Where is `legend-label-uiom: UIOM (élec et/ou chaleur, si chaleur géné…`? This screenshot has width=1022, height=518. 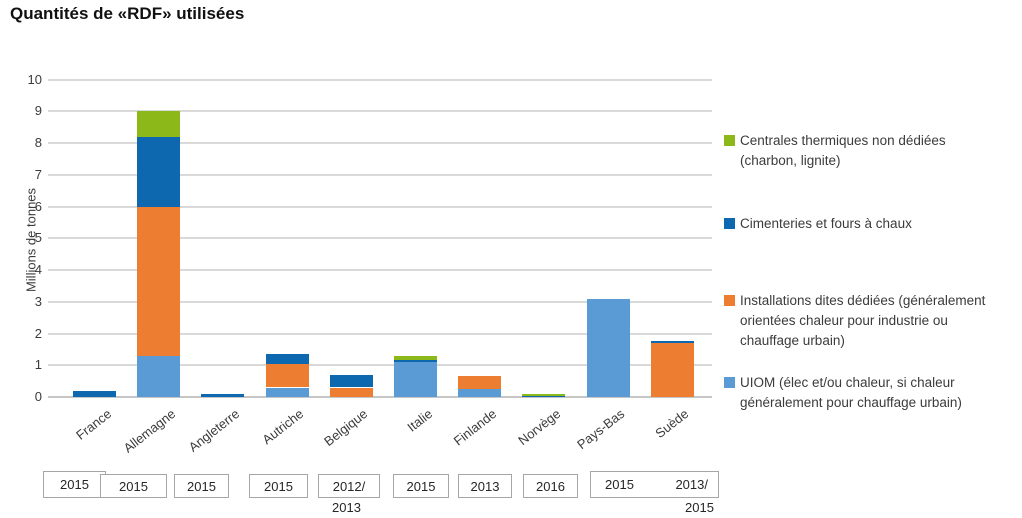 legend-label-uiom: UIOM (élec et/ou chaleur, si chaleur géné… is located at coordinates (851, 392).